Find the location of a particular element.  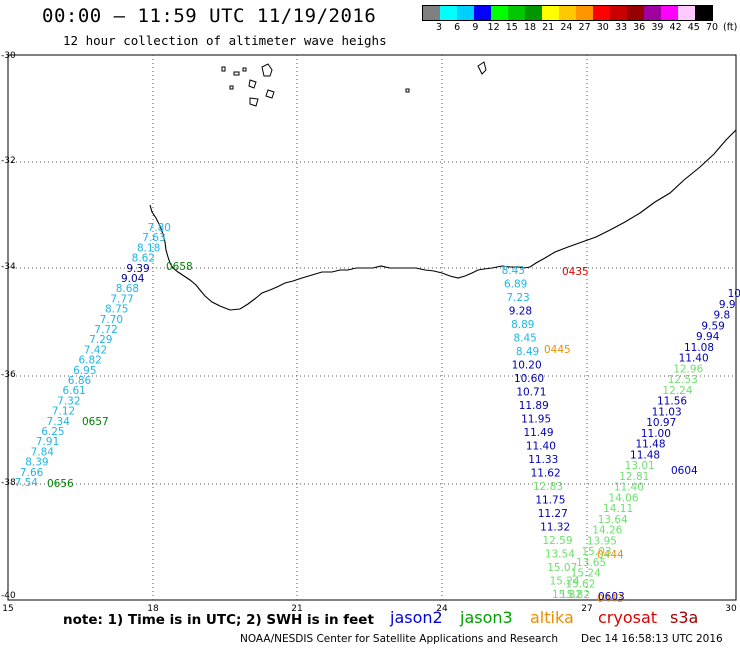

swh-value-label: 6.25 is located at coordinates (52, 432).